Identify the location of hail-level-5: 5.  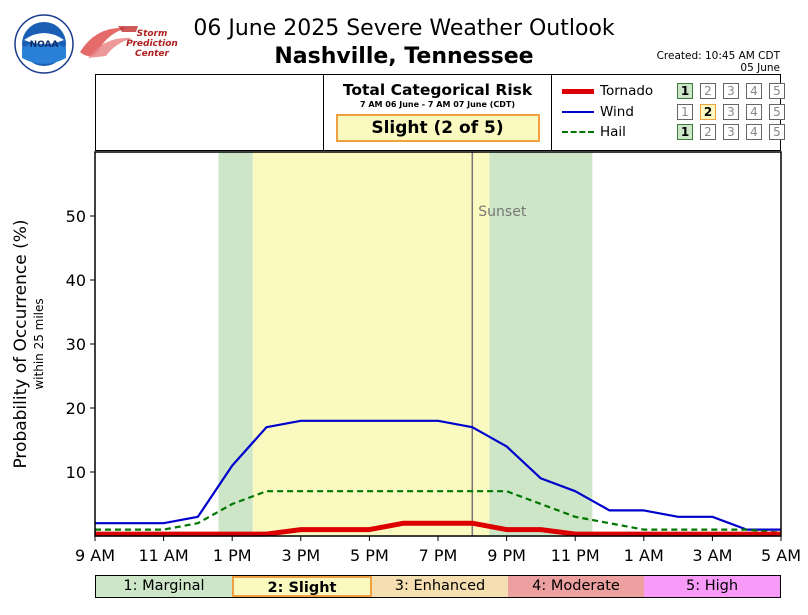
(777, 132).